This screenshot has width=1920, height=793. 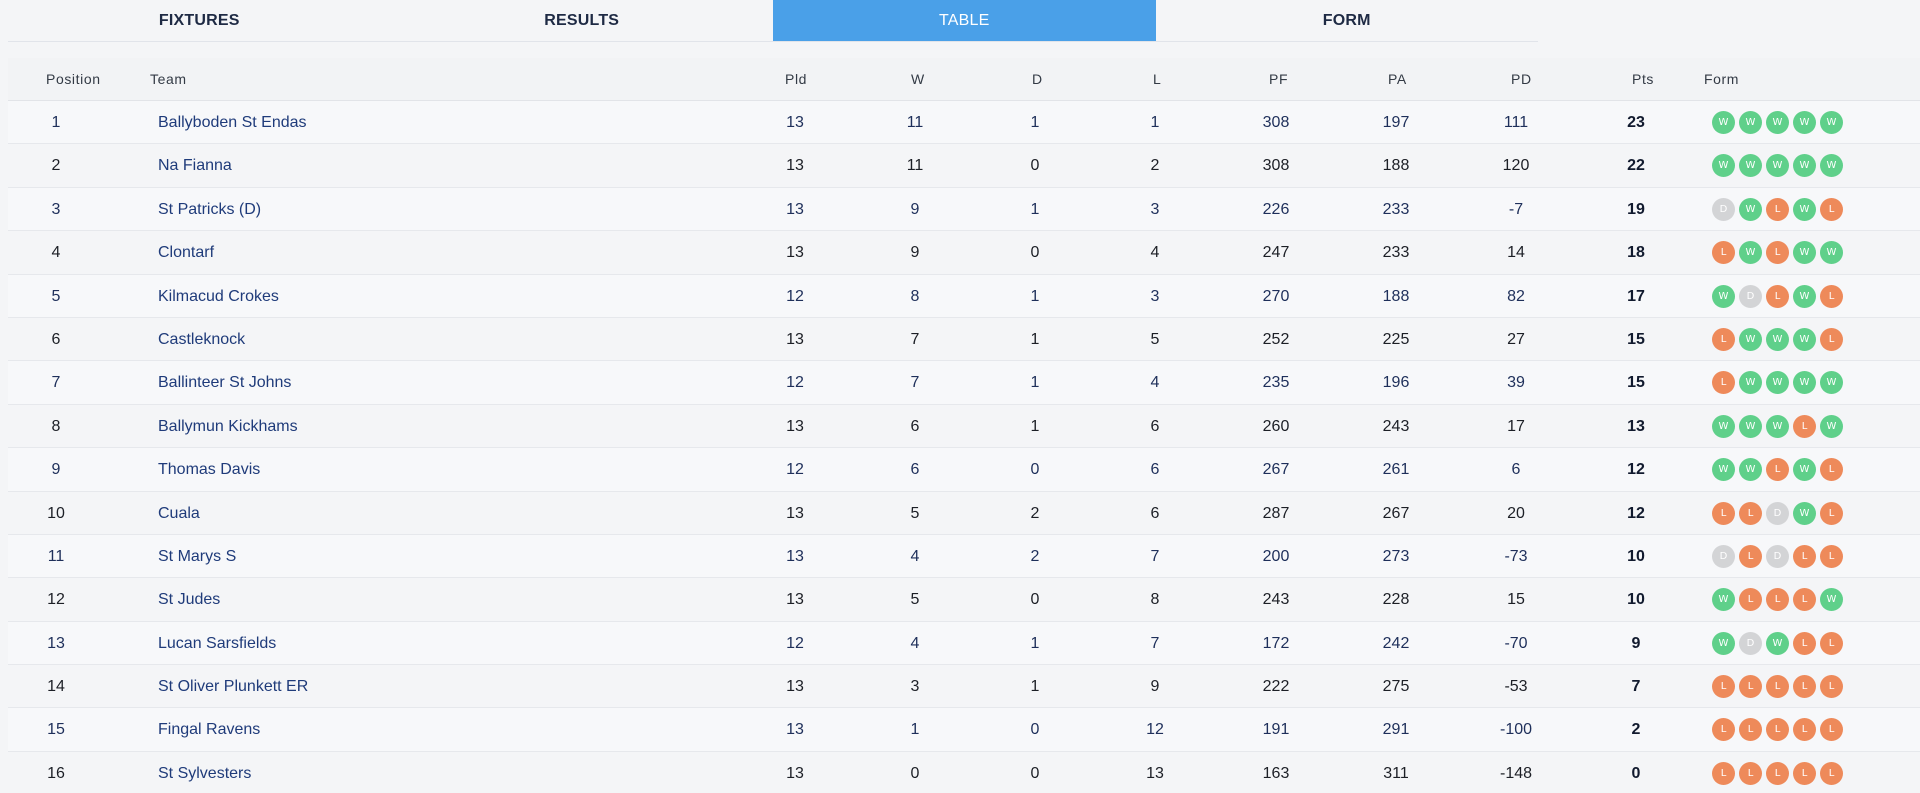 What do you see at coordinates (1276, 687) in the screenshot?
I see `cell-pf: 222` at bounding box center [1276, 687].